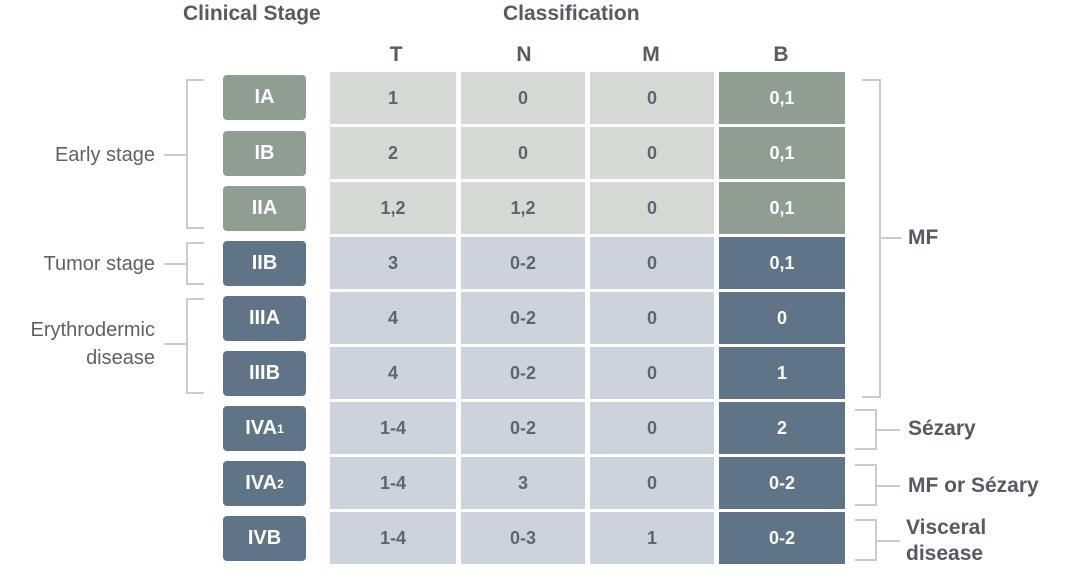 The width and height of the screenshot is (1070, 576). I want to click on column-header-b: B, so click(781, 54).